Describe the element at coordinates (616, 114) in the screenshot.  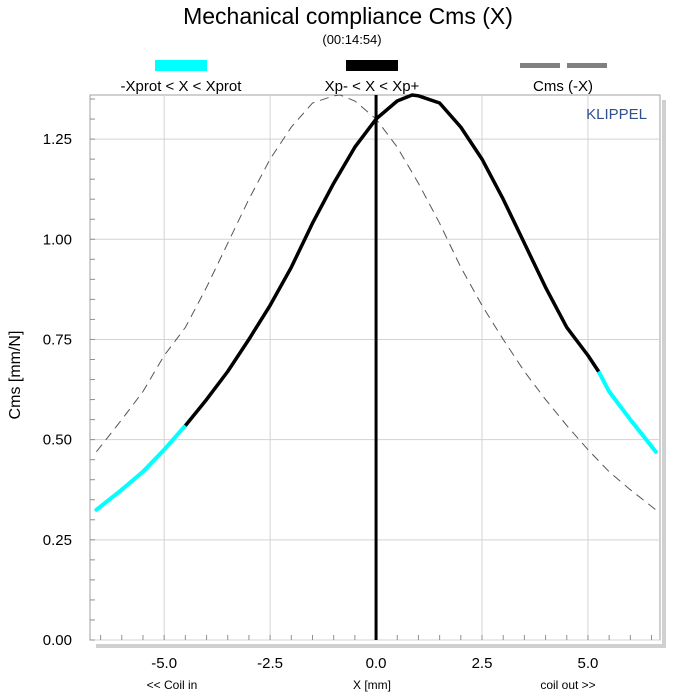
I see `klippel-brand: KLIPPEL` at that location.